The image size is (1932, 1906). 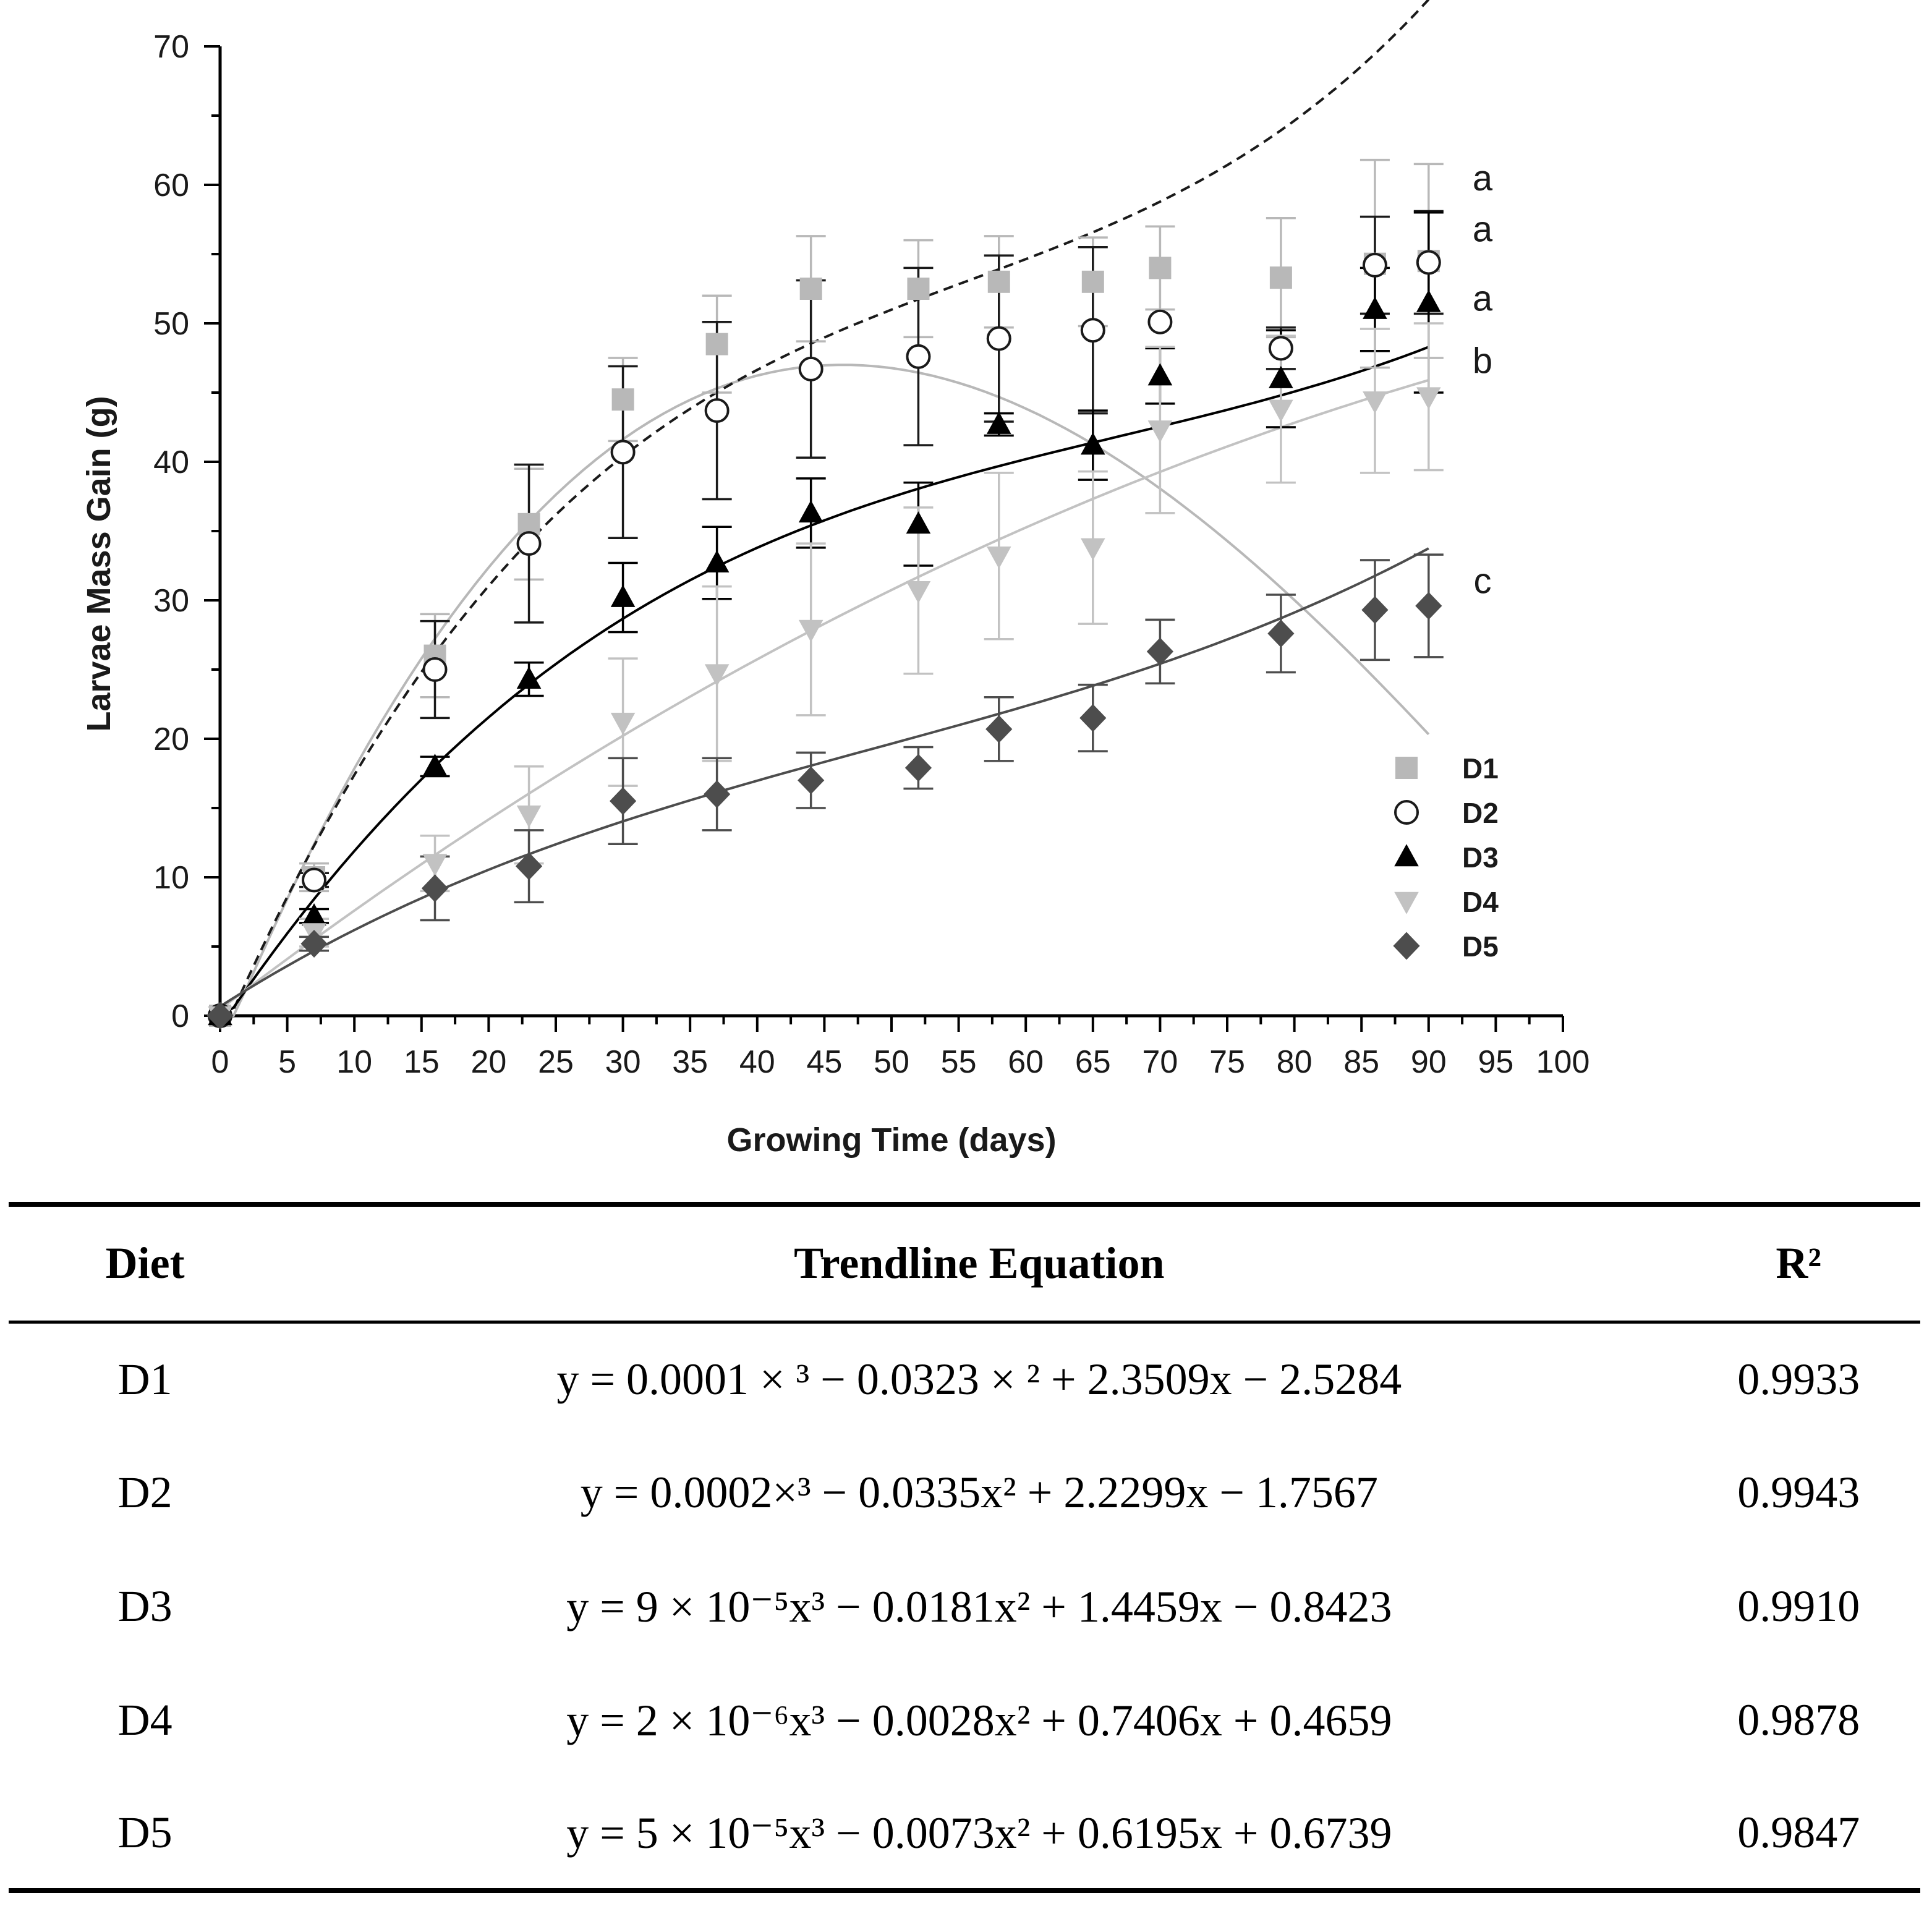 I want to click on cell-r2: 0.9847, so click(x=1799, y=1835).